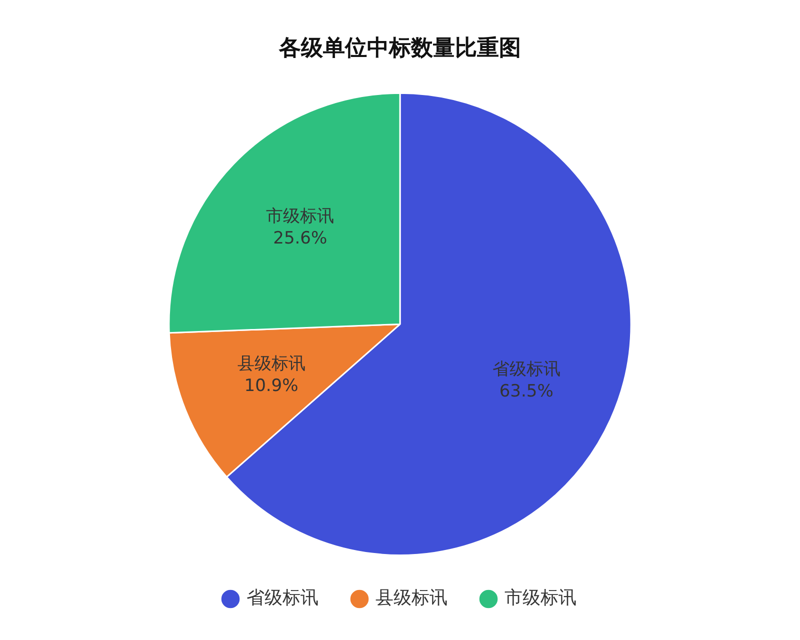 The width and height of the screenshot is (800, 640). What do you see at coordinates (526, 370) in the screenshot?
I see `slice-label: 省级标讯` at bounding box center [526, 370].